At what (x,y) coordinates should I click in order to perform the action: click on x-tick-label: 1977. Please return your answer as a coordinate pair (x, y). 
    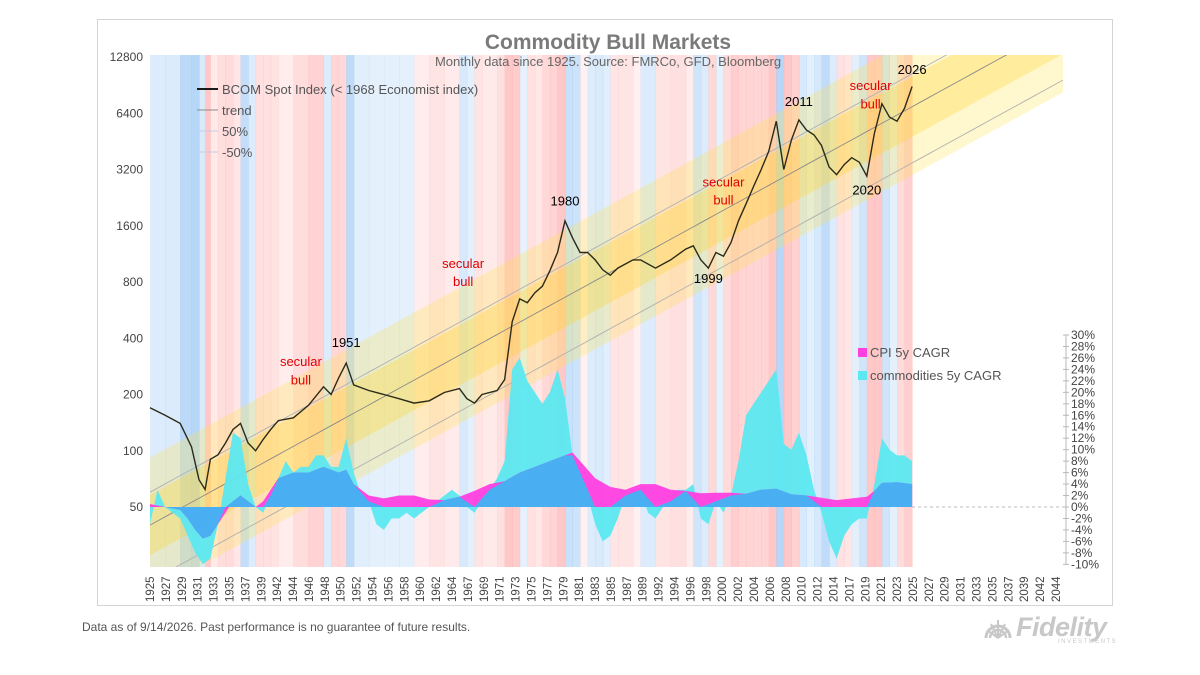
    Looking at the image, I should click on (548, 589).